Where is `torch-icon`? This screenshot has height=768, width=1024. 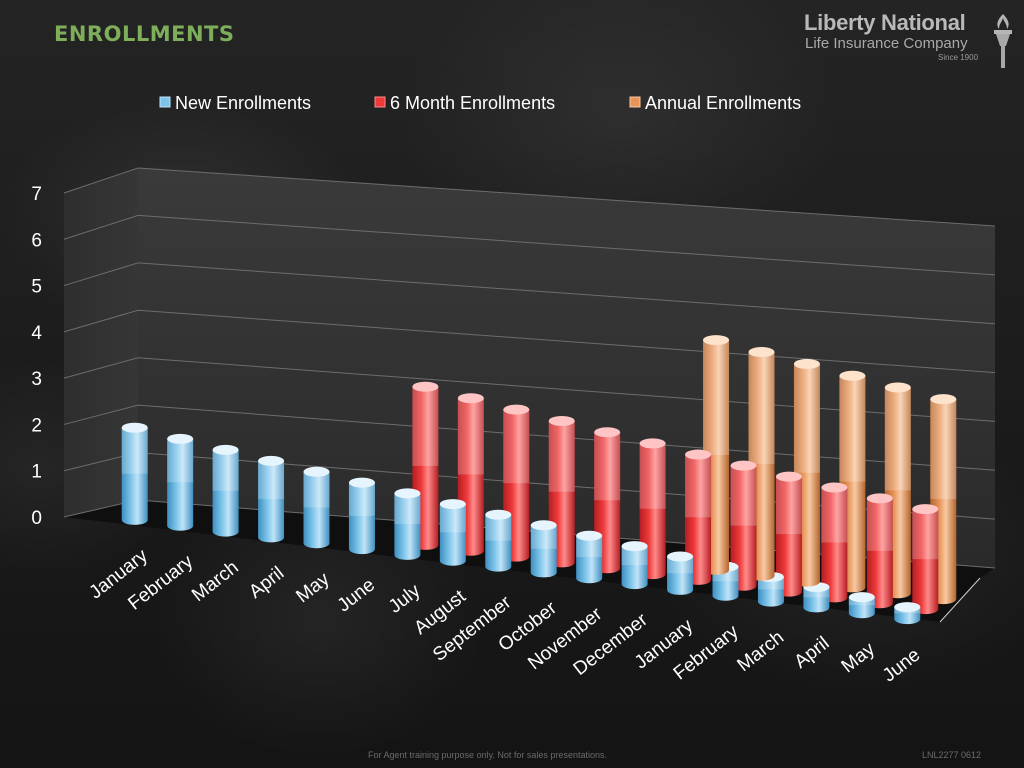
torch-icon is located at coordinates (1003, 41).